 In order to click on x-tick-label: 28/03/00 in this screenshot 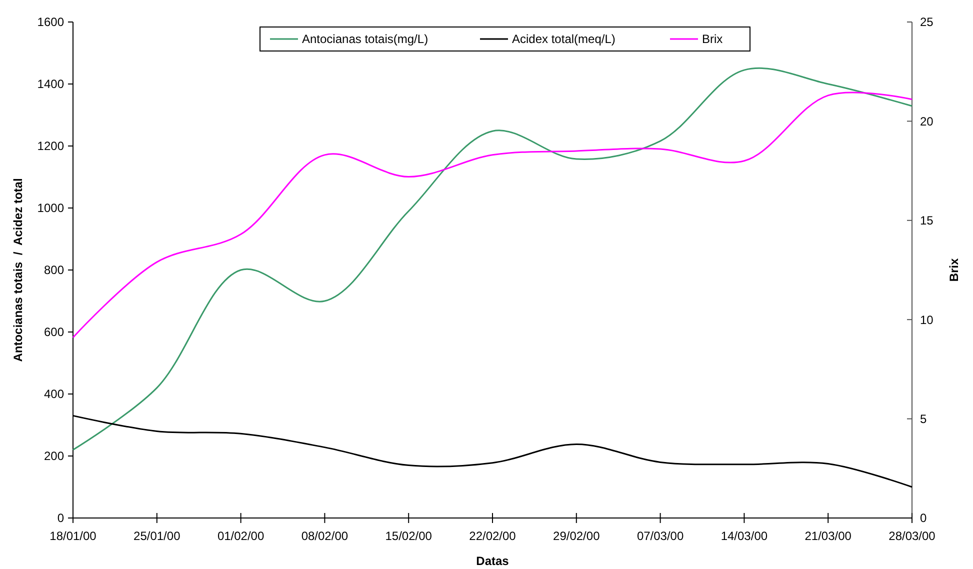, I will do `click(912, 536)`.